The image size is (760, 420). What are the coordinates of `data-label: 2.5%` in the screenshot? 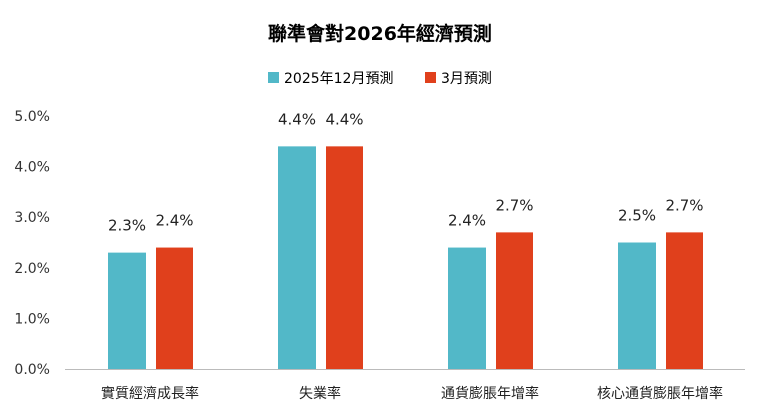 It's located at (637, 216).